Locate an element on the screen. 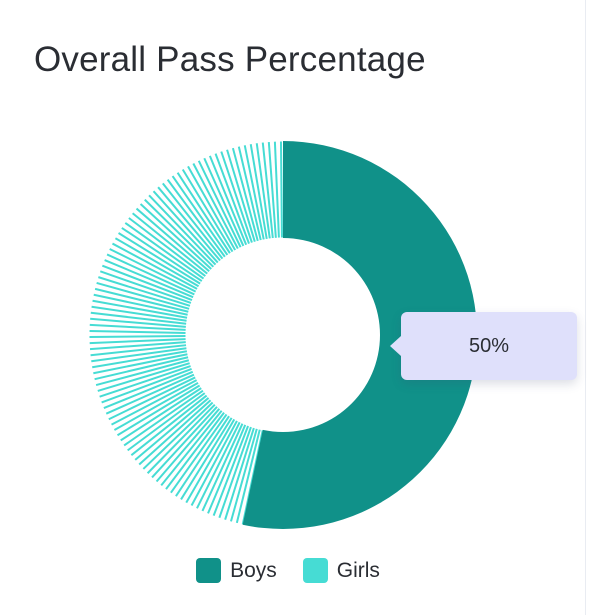  legend-item-girls: Girls is located at coordinates (341, 570).